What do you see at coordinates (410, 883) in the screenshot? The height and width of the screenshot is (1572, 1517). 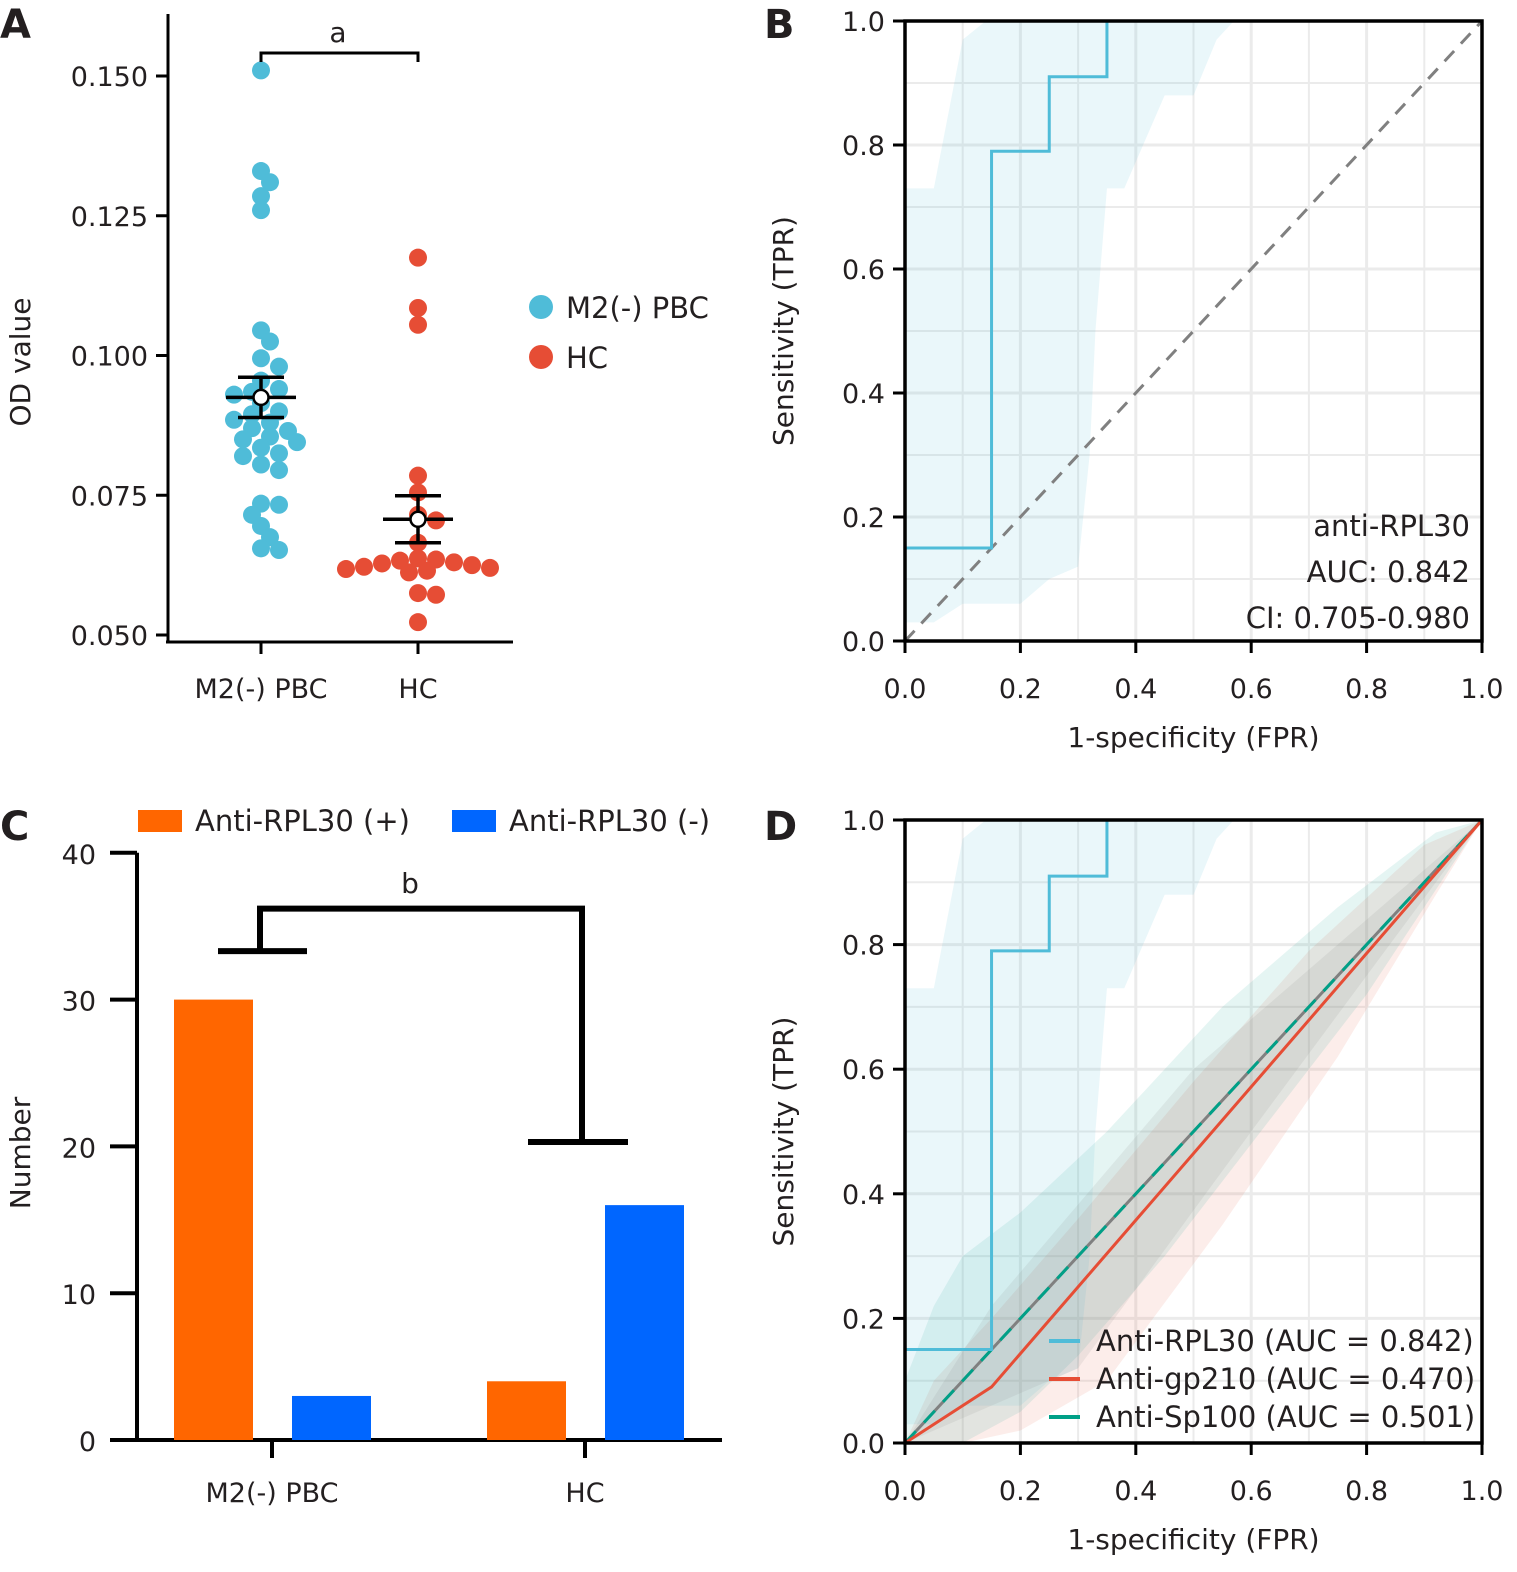 I see `significance-label: b` at bounding box center [410, 883].